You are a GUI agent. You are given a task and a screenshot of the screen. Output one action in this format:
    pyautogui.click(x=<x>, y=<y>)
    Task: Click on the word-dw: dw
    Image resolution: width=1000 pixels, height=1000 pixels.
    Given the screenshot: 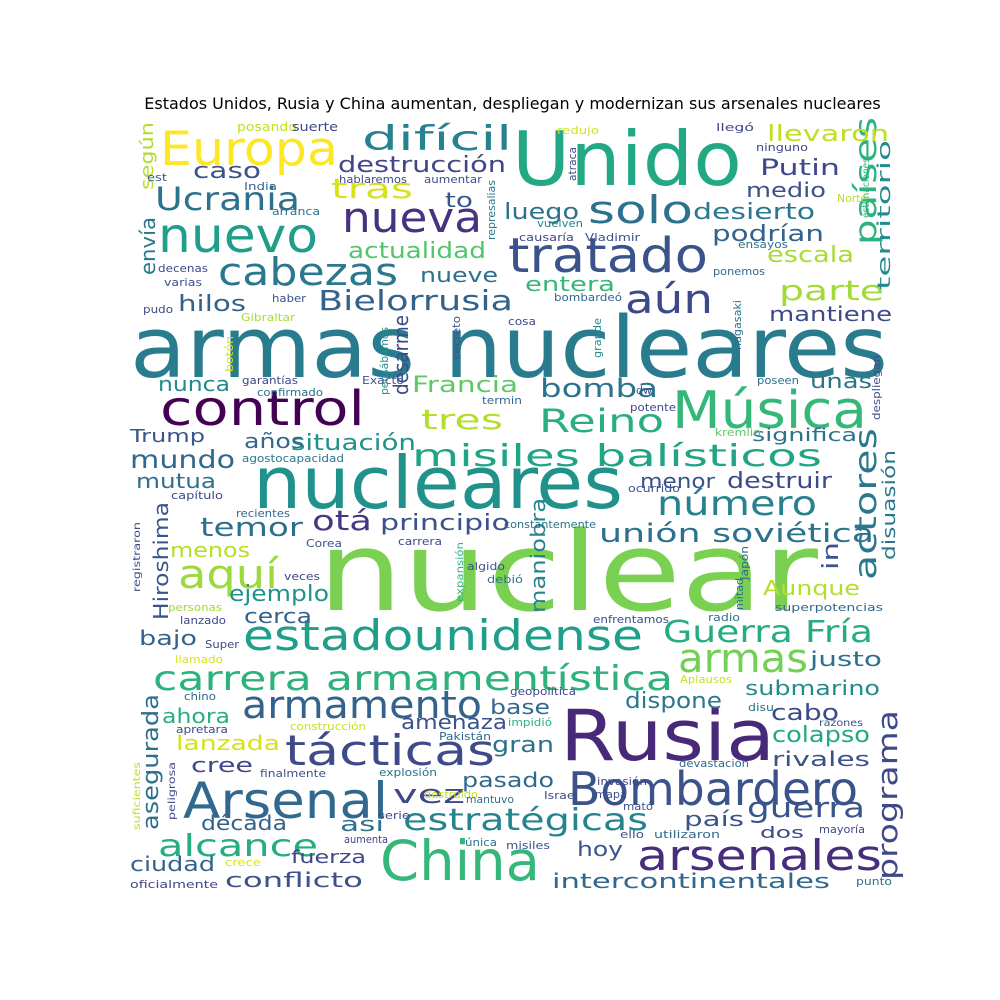 What is the action you would take?
    pyautogui.click(x=644, y=390)
    